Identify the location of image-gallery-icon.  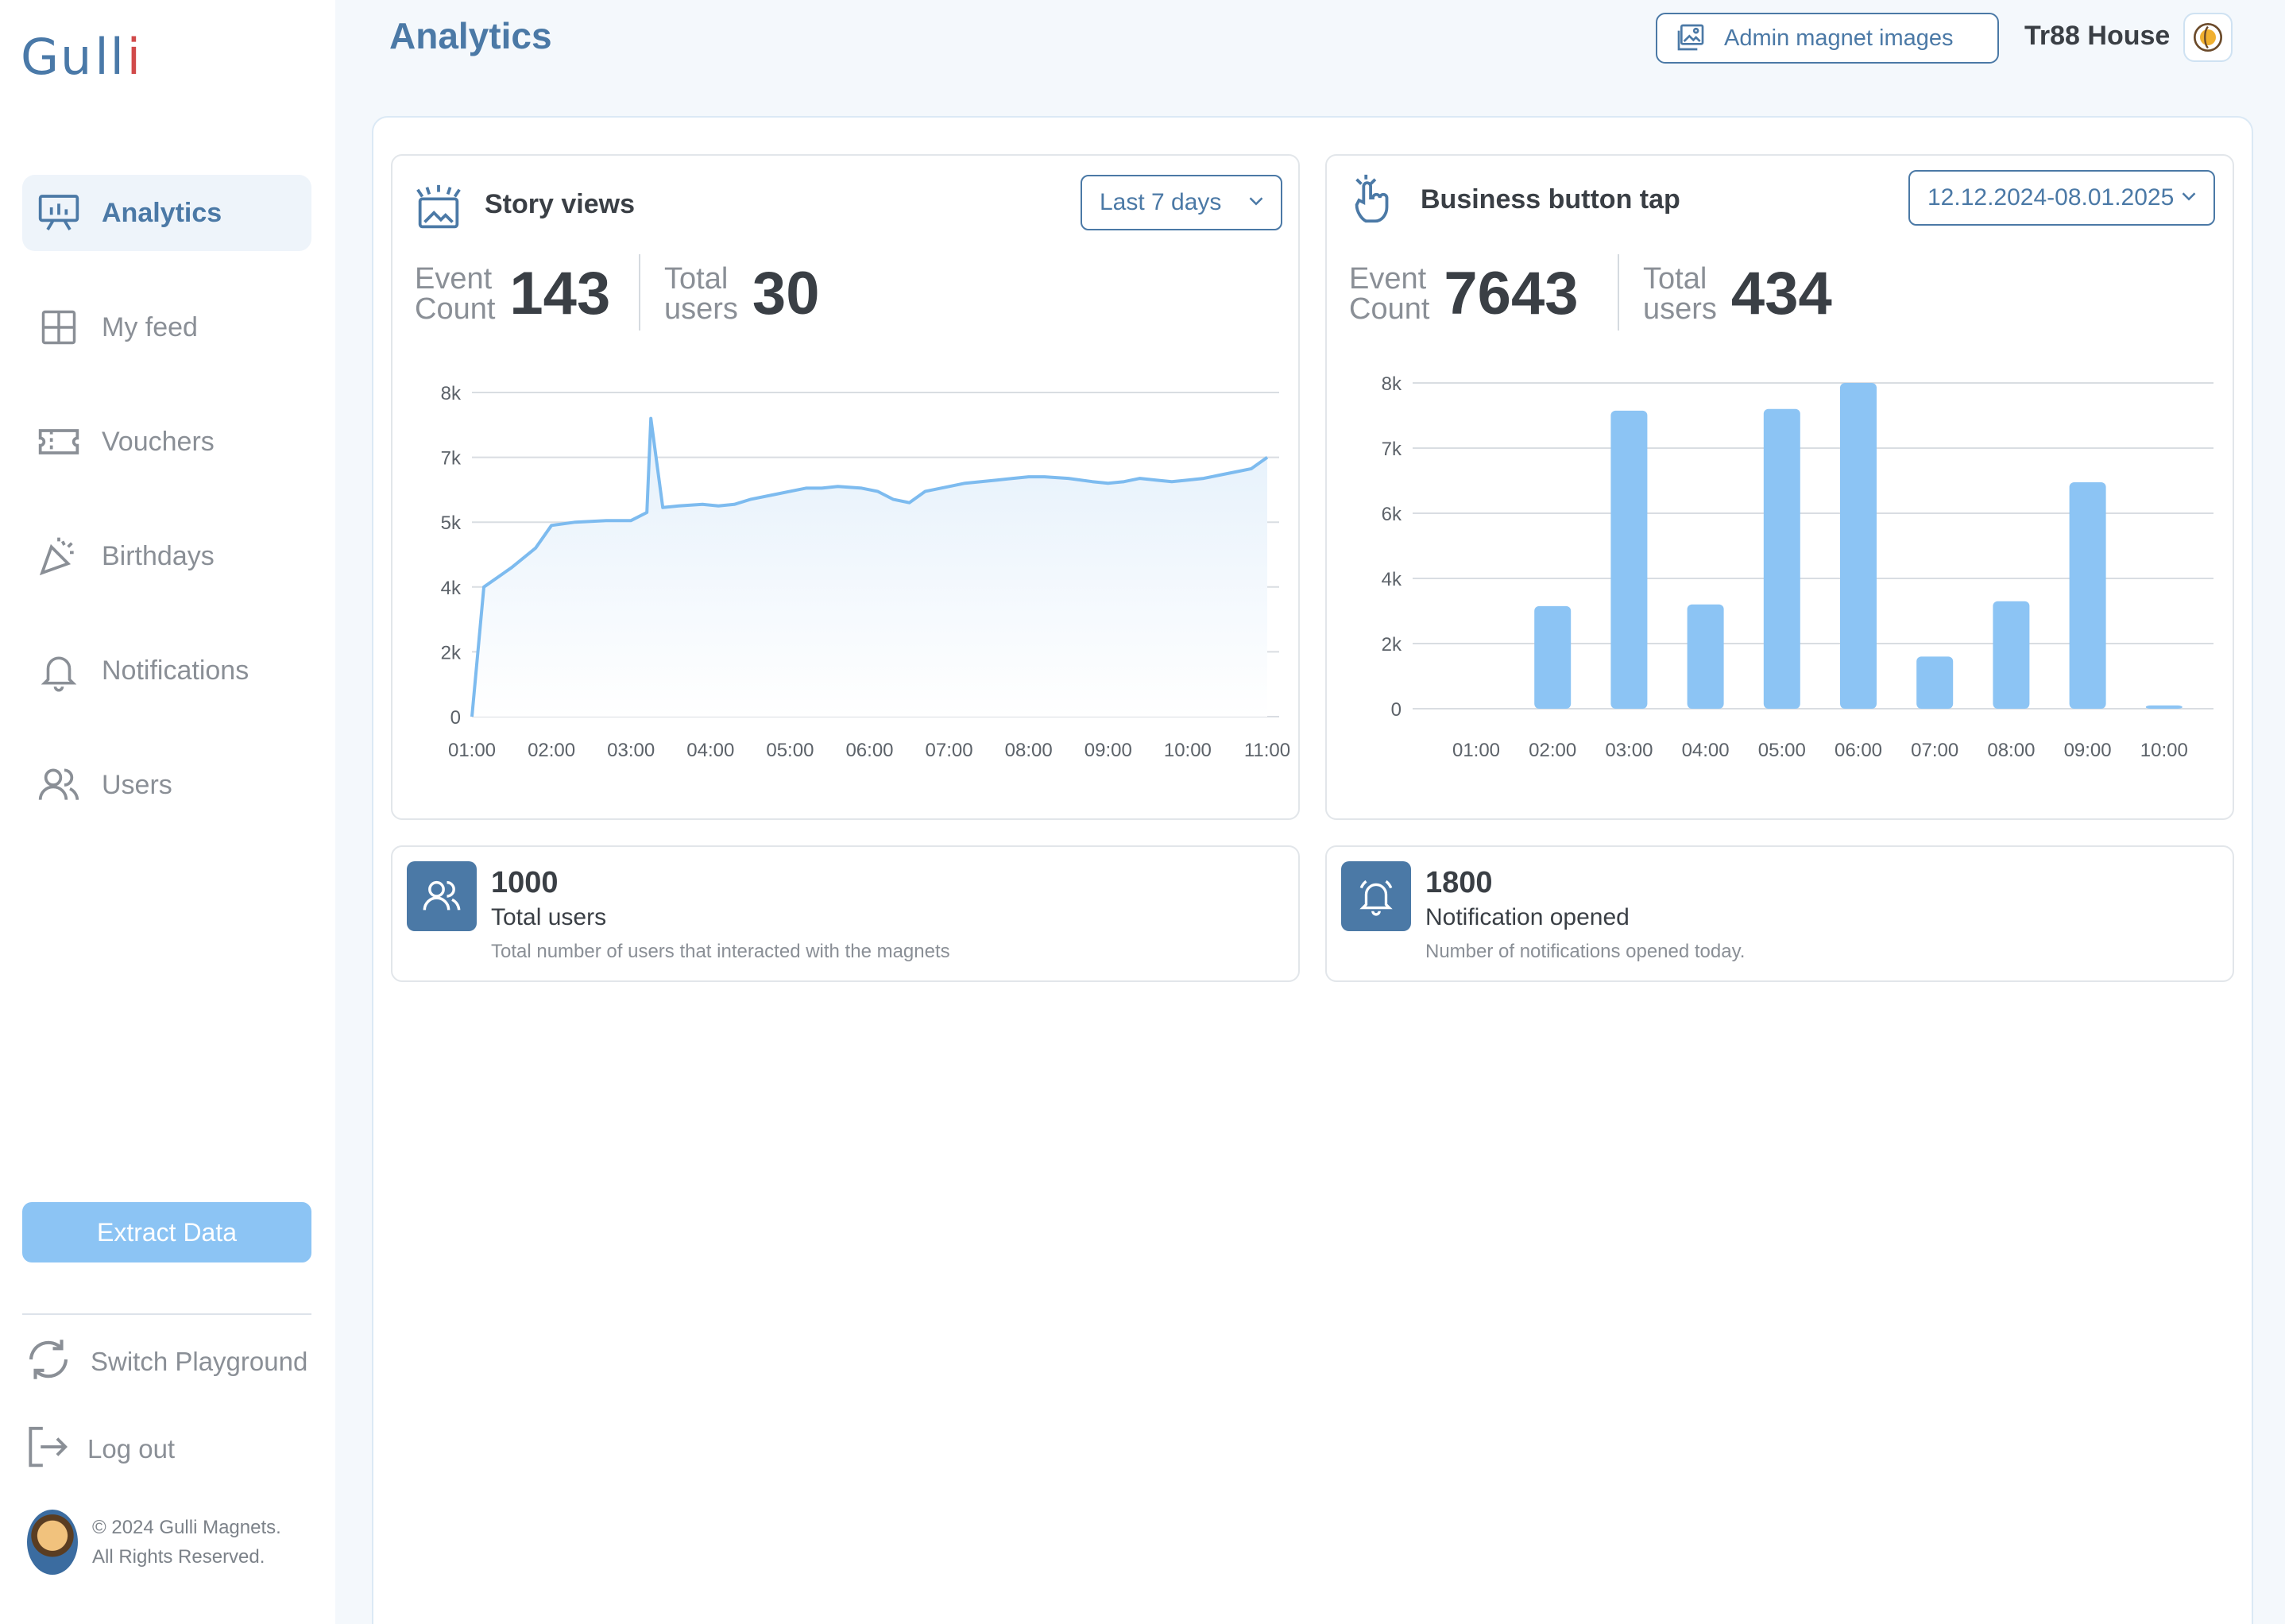
(1691, 38).